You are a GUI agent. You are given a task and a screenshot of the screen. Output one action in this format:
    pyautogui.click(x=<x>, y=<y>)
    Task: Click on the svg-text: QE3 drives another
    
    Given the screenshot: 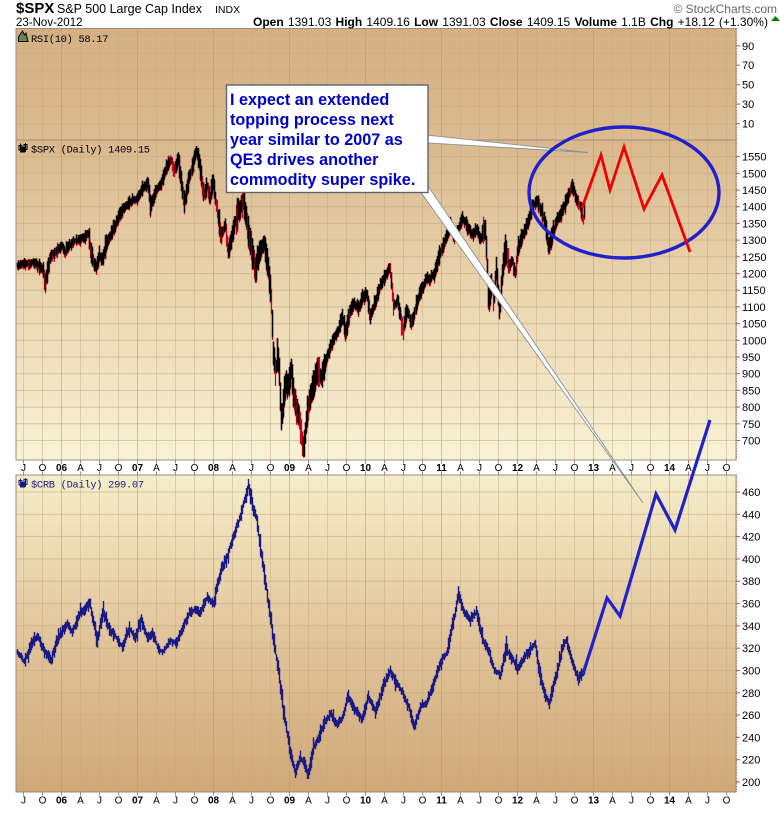 What is the action you would take?
    pyautogui.click(x=304, y=160)
    